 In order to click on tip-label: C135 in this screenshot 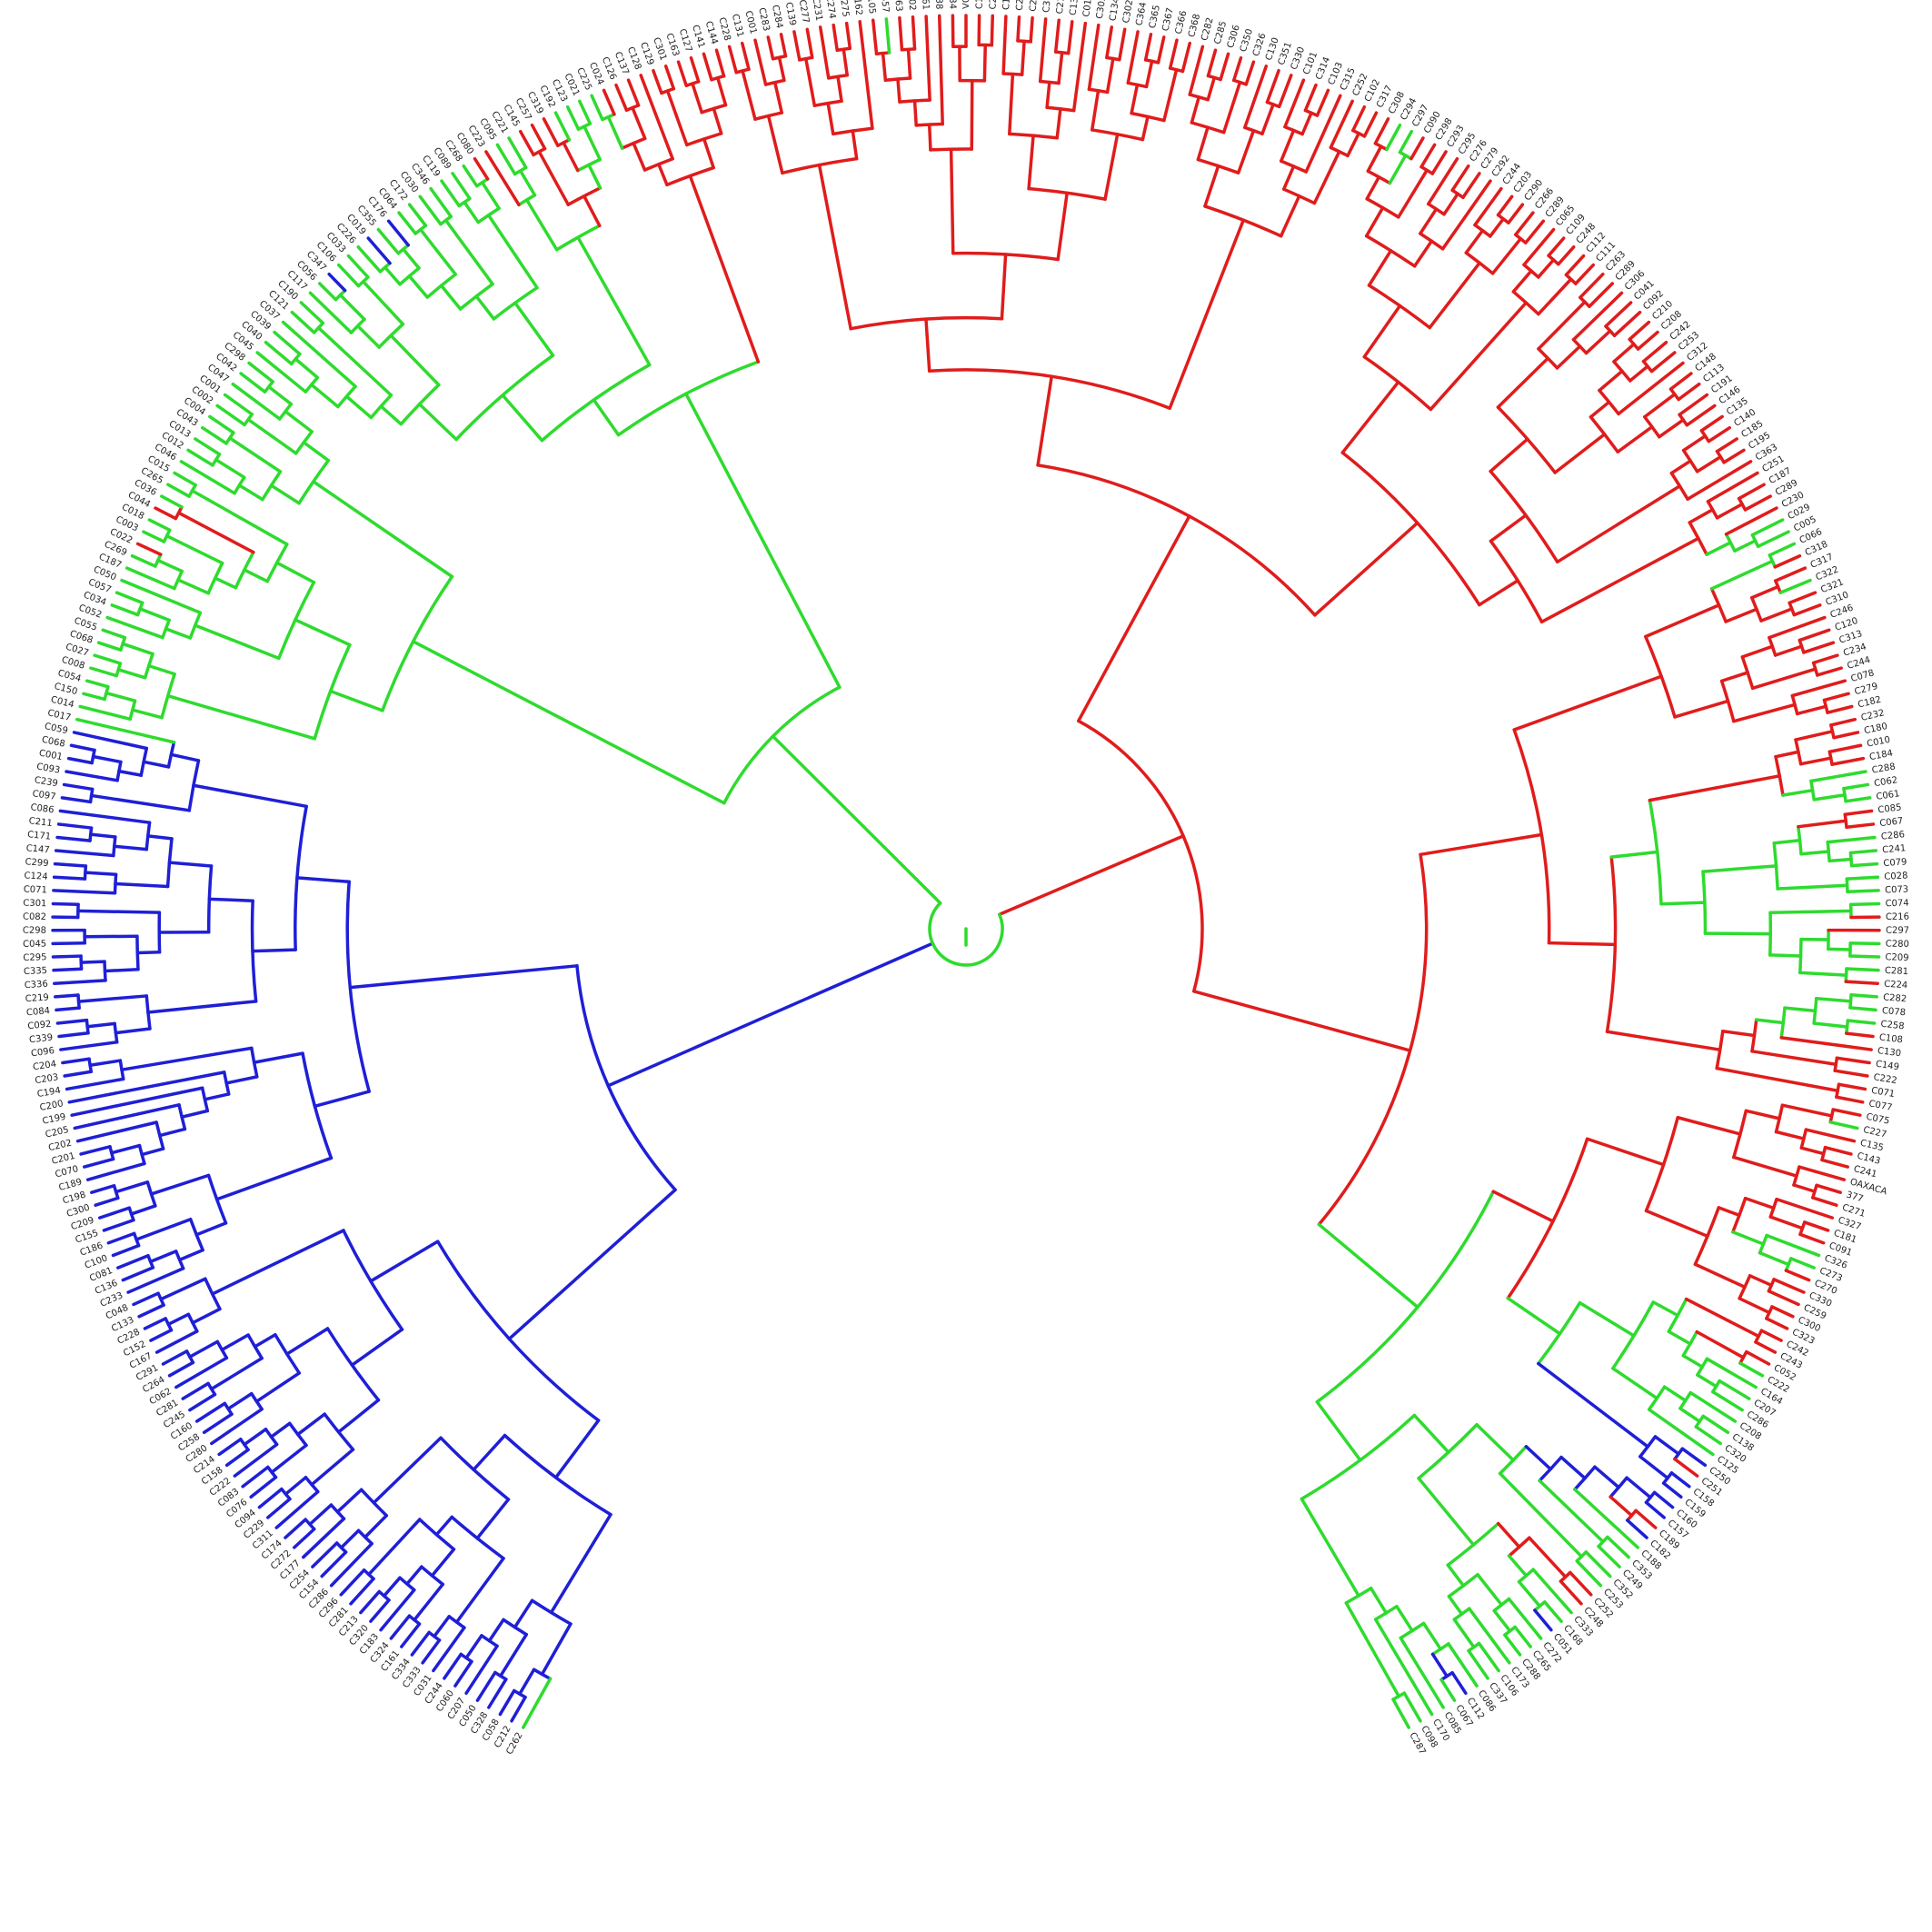, I will do `click(1872, 1146)`.